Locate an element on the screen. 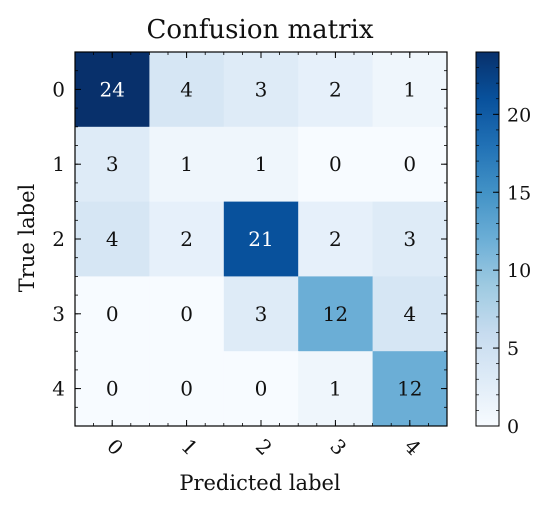 Image resolution: width=550 pixels, height=509 pixels. y-tick-label-4: 4 is located at coordinates (58, 389).